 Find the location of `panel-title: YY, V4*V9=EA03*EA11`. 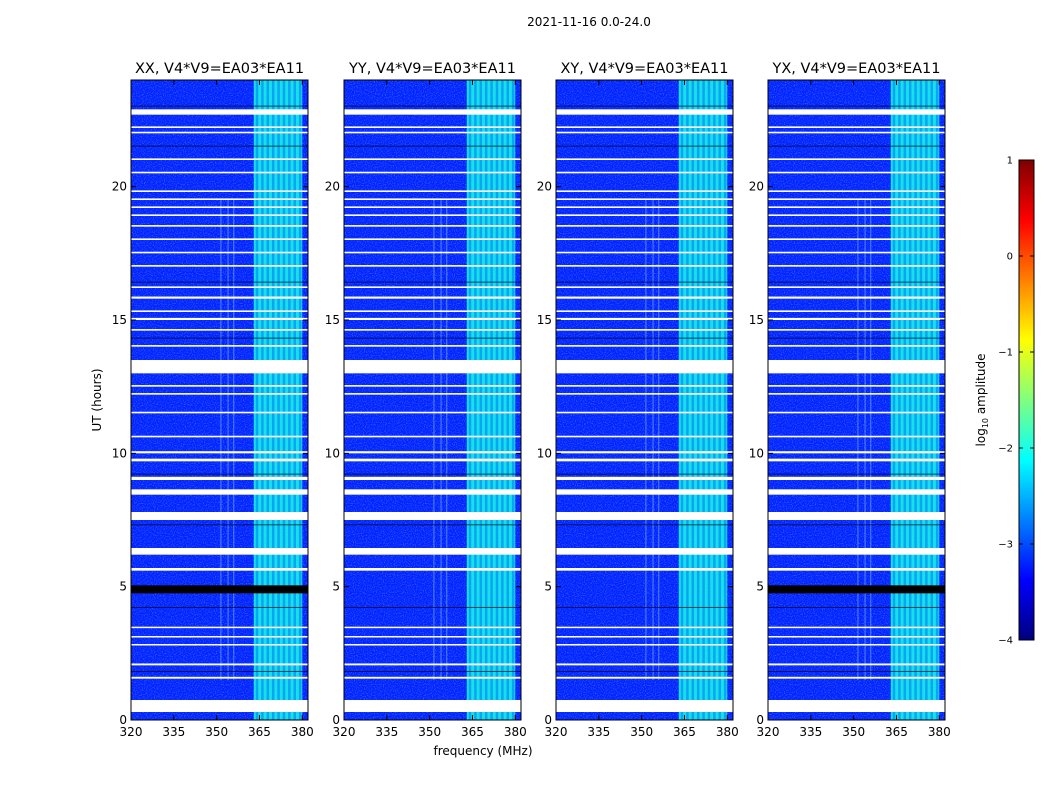

panel-title: YY, V4*V9=EA03*EA11 is located at coordinates (432, 69).